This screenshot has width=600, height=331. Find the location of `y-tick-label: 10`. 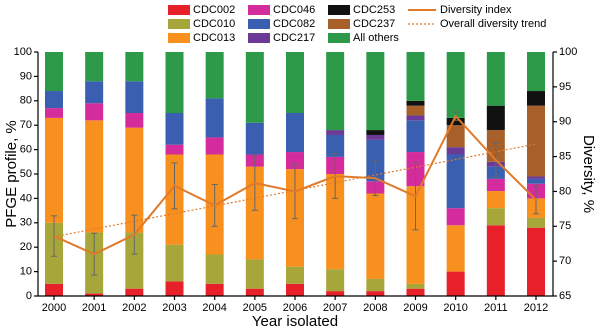

y-tick-label: 10 is located at coordinates (26, 272).